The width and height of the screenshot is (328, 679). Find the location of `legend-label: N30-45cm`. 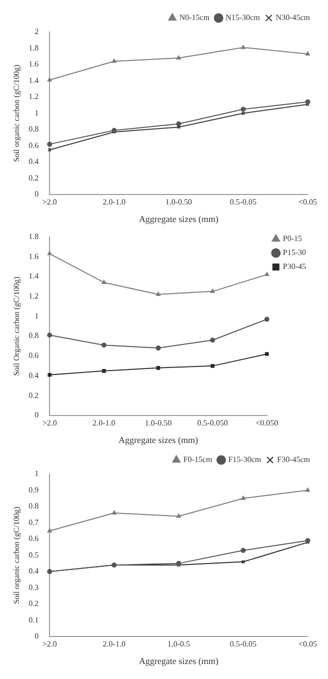

legend-label: N30-45cm is located at coordinates (293, 17).